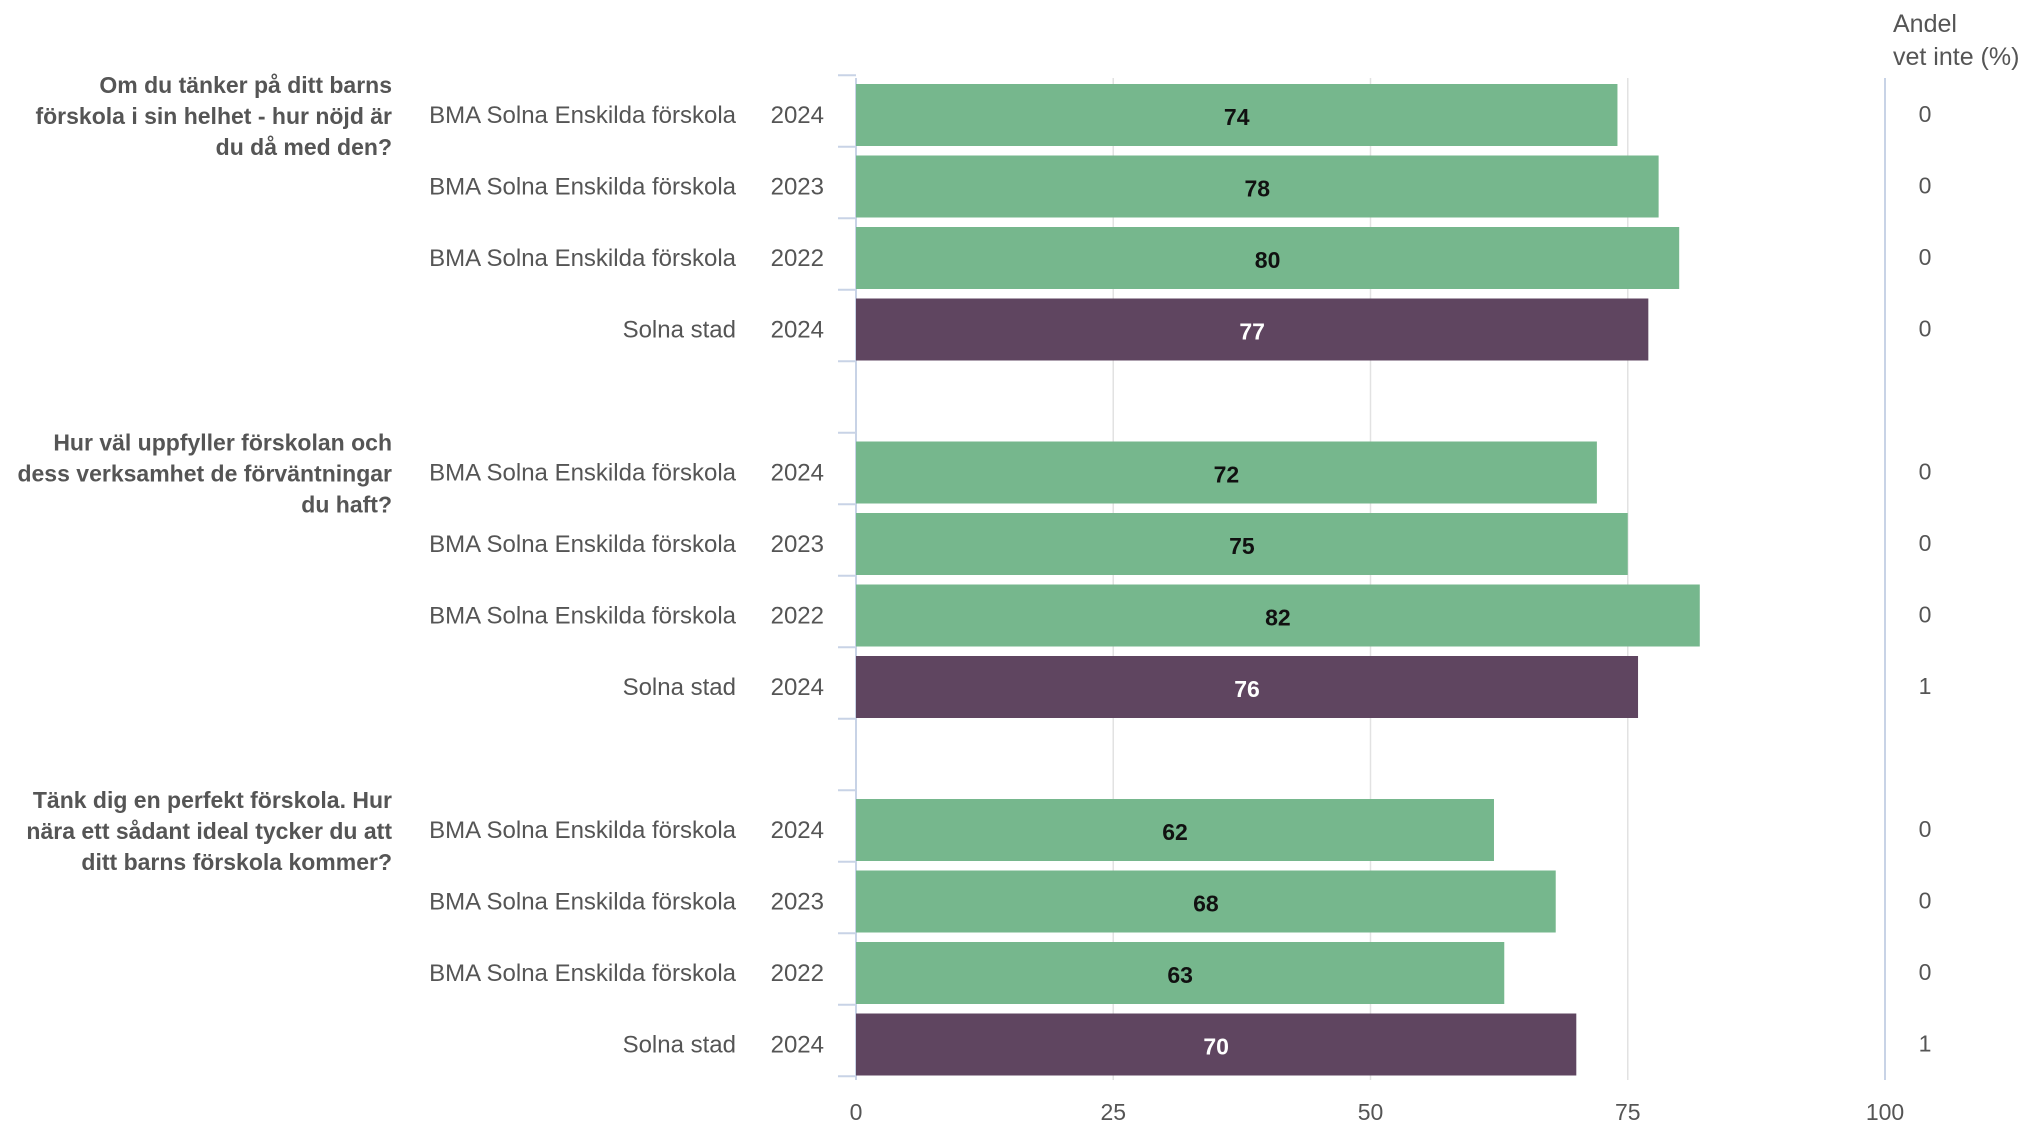 Image resolution: width=2032 pixels, height=1123 pixels. I want to click on question-label: Om du tänker på ditt barns, so click(245, 85).